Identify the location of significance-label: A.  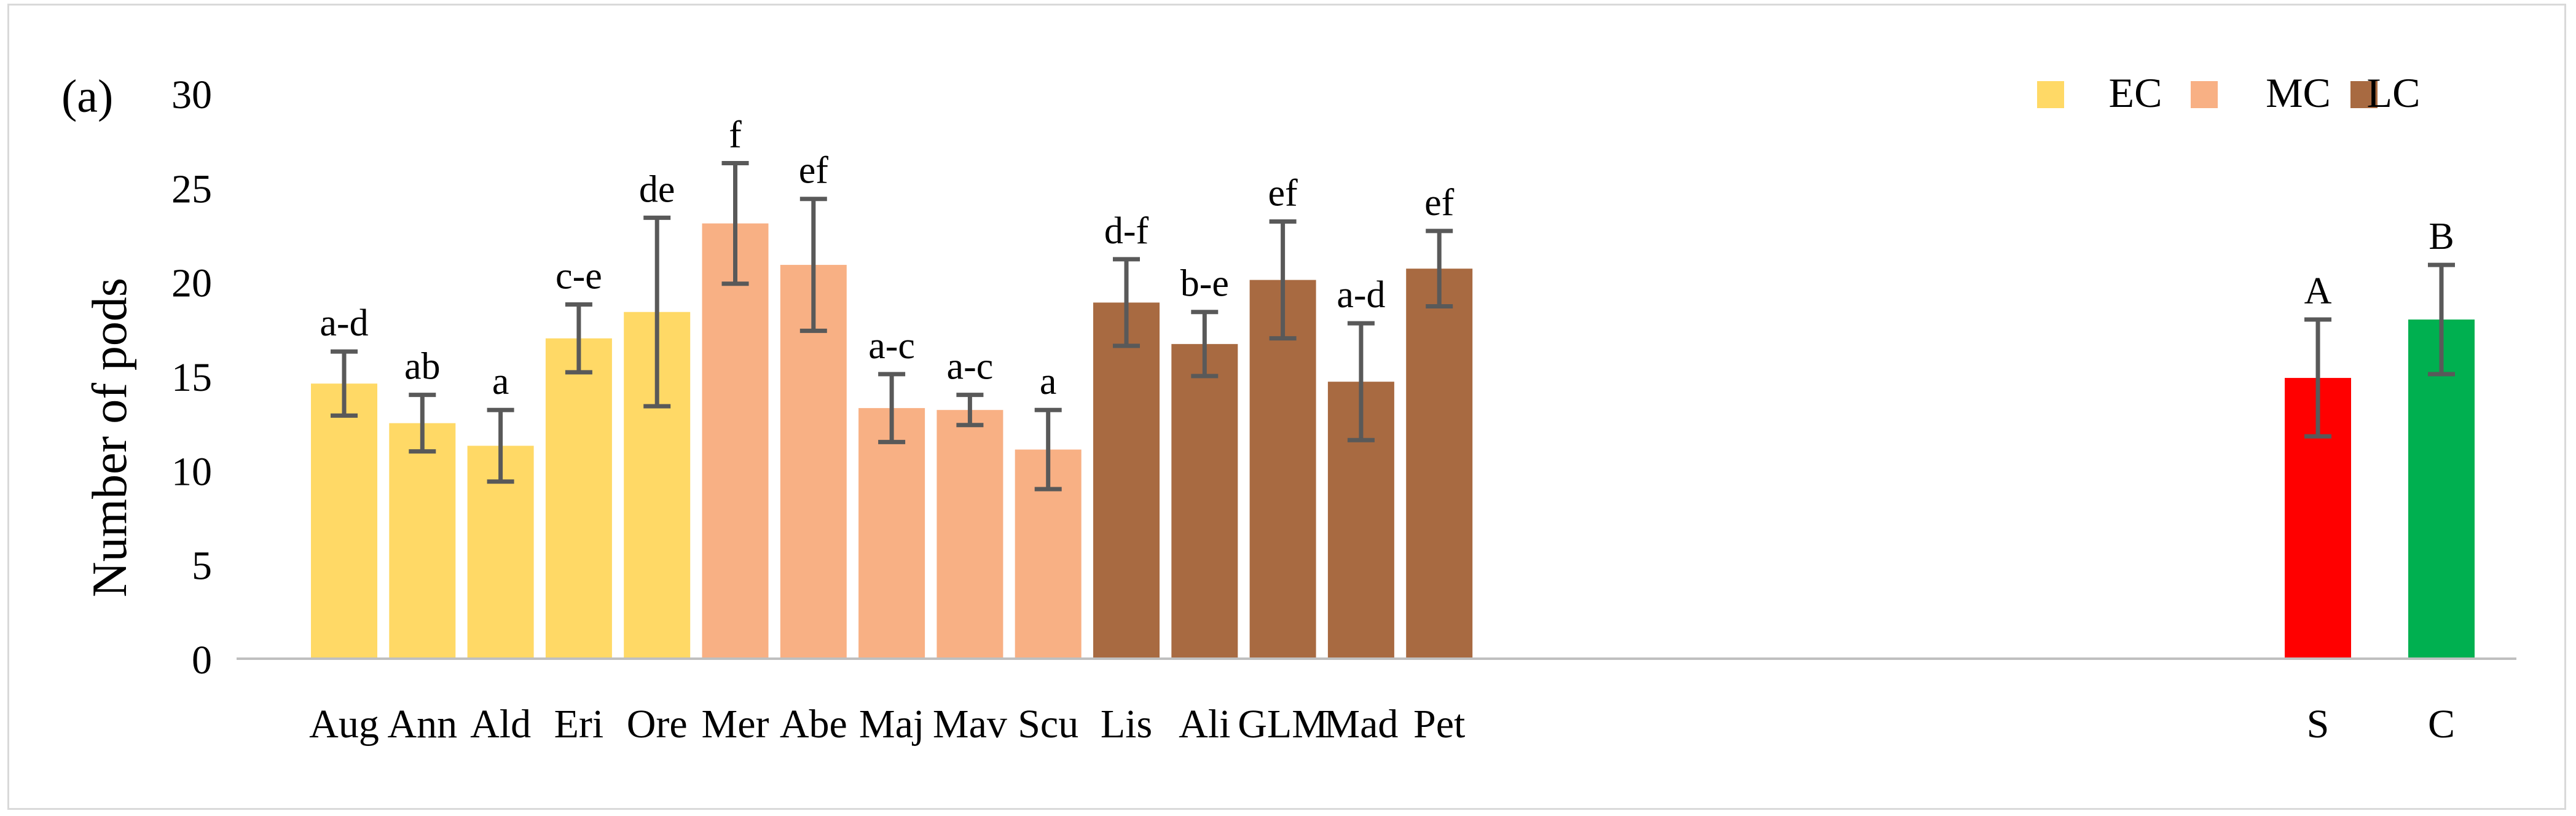
(2318, 291).